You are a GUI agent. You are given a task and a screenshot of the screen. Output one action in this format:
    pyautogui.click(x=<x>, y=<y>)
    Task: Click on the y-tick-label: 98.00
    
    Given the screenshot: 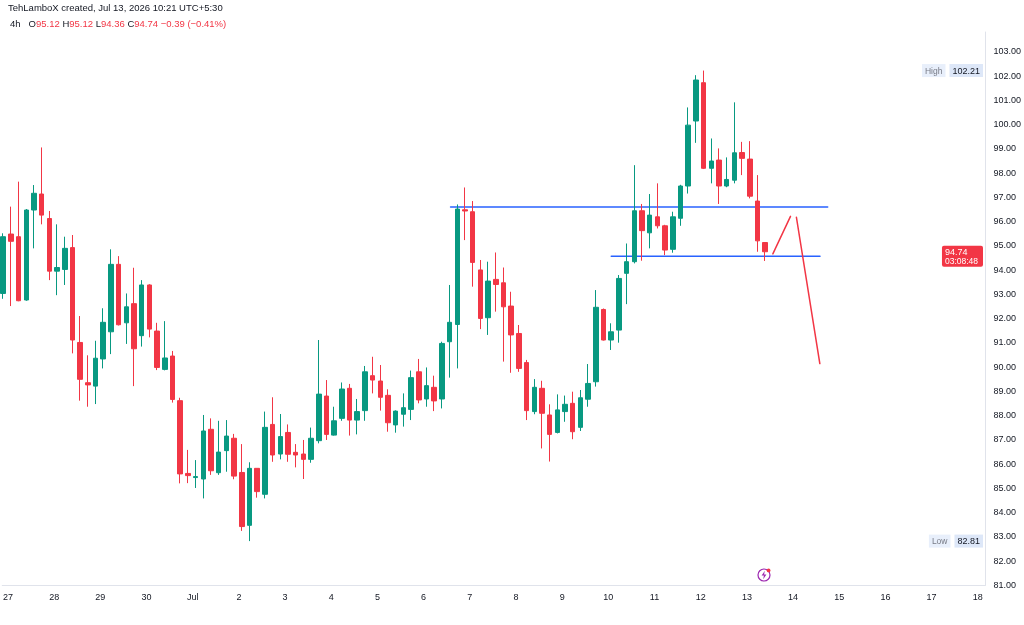 What is the action you would take?
    pyautogui.click(x=1004, y=172)
    